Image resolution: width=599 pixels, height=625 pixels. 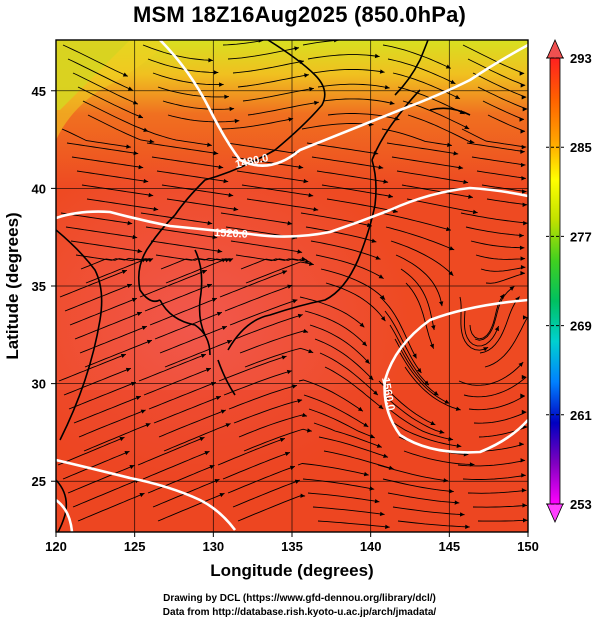 I want to click on contour-label: 1520.0, so click(x=231, y=234).